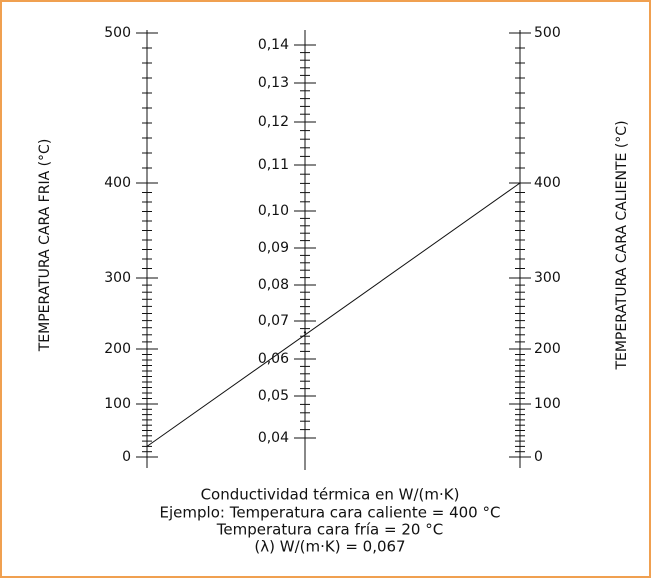 The image size is (652, 579). What do you see at coordinates (273, 122) in the screenshot?
I see `tick-label: 0,12` at bounding box center [273, 122].